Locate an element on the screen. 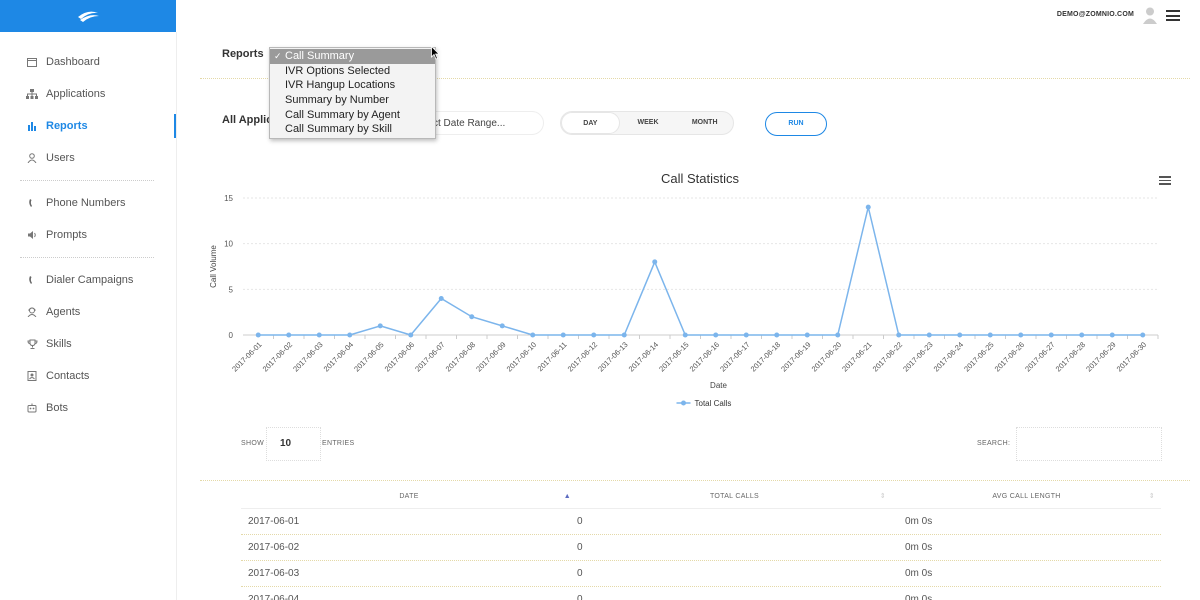 Image resolution: width=1200 pixels, height=600 pixels. logo-bar is located at coordinates (88, 16).